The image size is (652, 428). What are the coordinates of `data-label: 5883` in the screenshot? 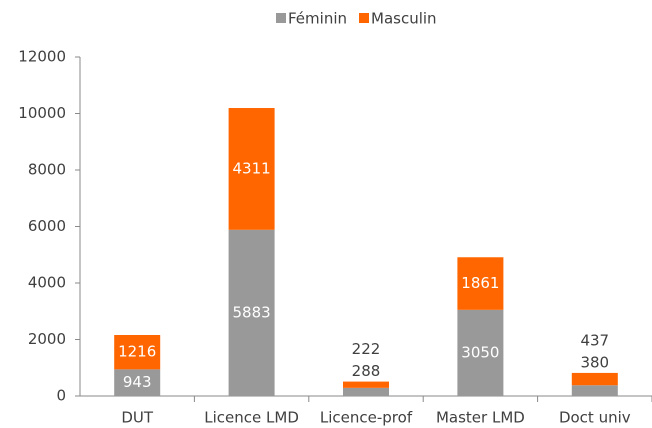 It's located at (252, 312).